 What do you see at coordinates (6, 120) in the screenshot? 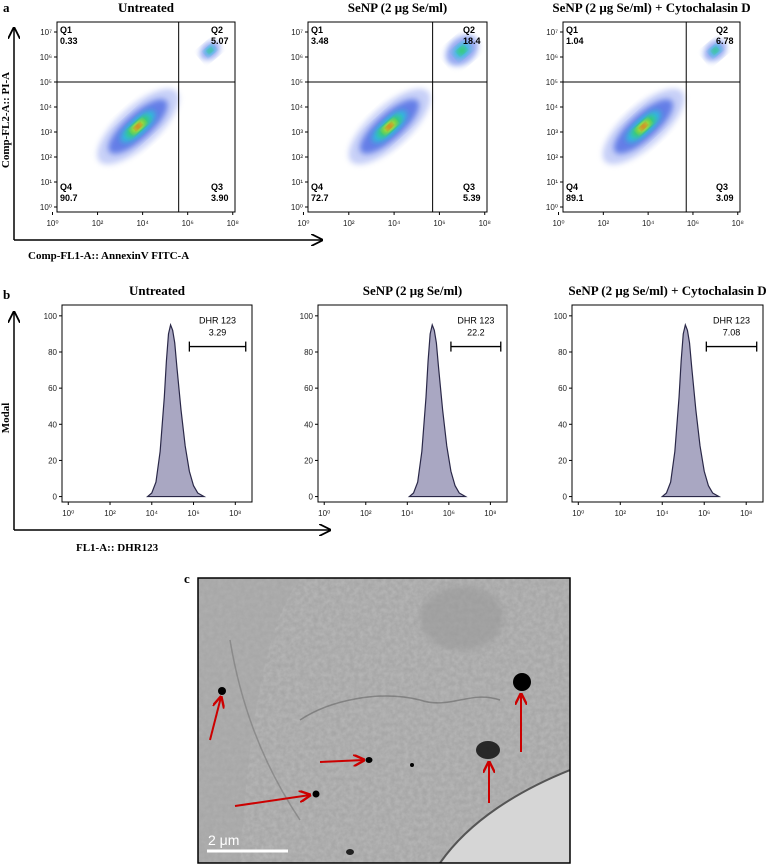
I see `y-axis-label: Comp-FL2-A:: PI-A` at bounding box center [6, 120].